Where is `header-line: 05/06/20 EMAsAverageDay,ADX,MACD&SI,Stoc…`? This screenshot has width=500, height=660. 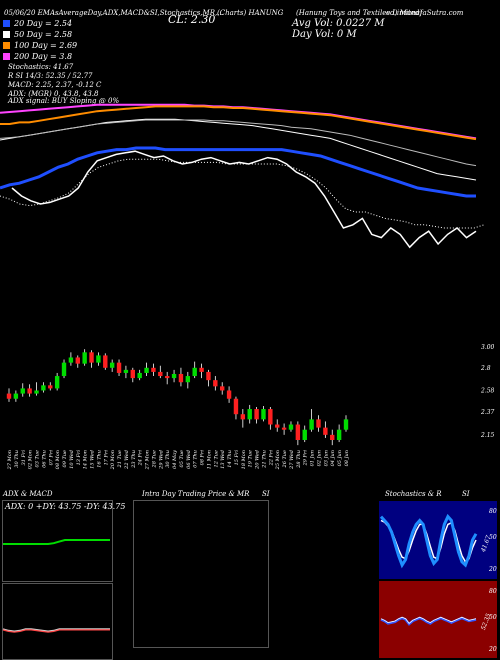
header-line: 05/06/20 EMAsAverageDay,ADX,MACD&SI,Stoc… is located at coordinates (114, 13).